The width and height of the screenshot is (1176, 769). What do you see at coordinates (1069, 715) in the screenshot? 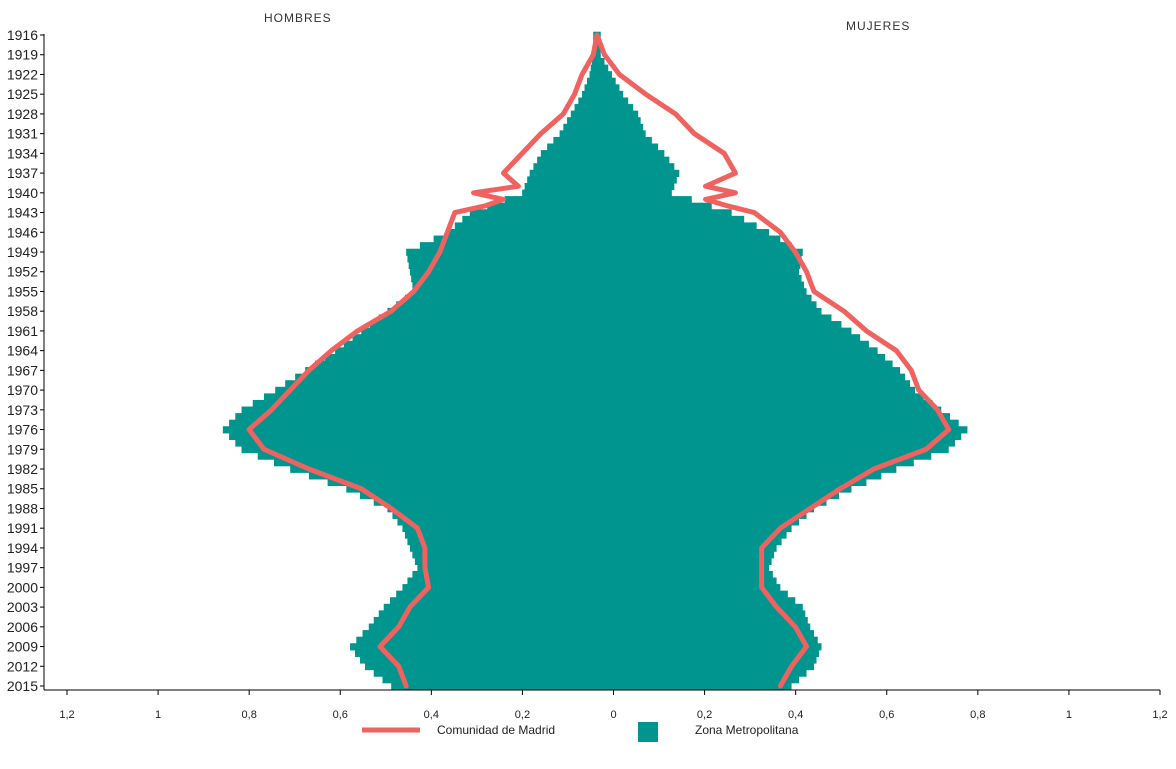
I see `x-tick-label: 1` at bounding box center [1069, 715].